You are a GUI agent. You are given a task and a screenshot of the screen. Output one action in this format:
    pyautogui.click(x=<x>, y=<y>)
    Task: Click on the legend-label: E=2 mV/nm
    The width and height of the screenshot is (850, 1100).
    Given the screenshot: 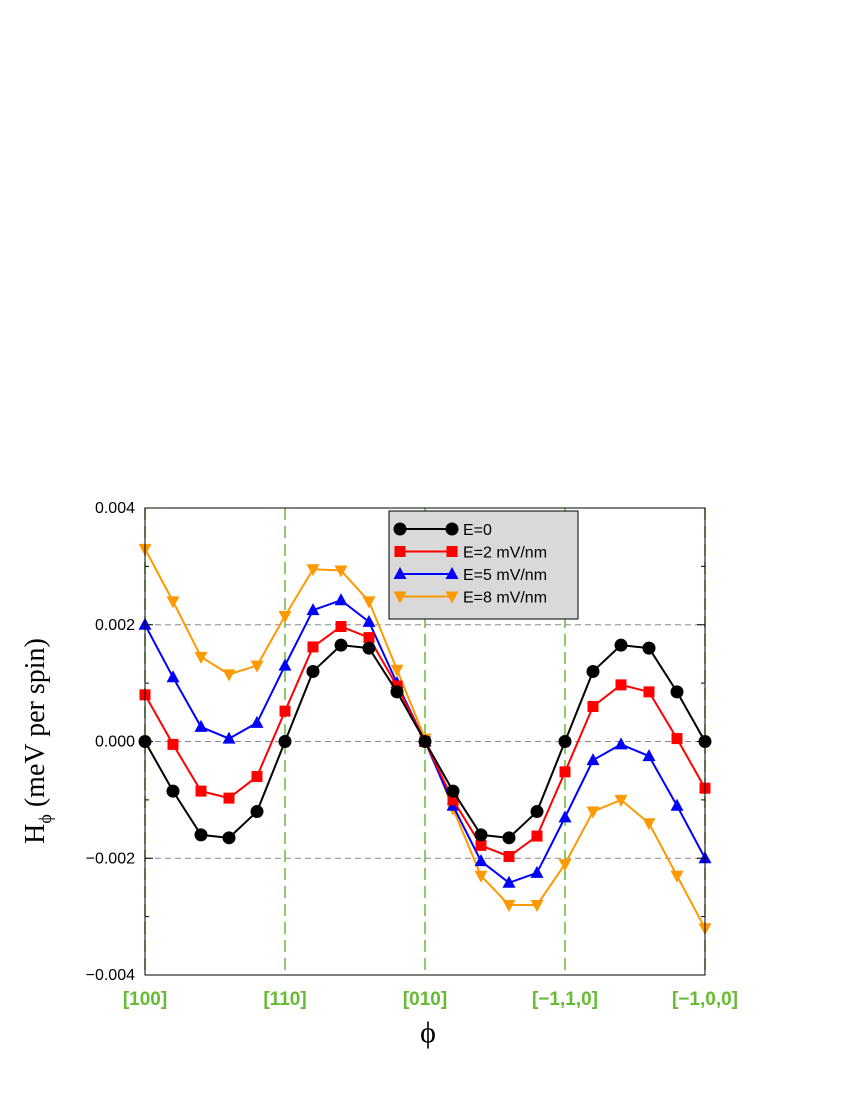 What is the action you would take?
    pyautogui.click(x=505, y=553)
    